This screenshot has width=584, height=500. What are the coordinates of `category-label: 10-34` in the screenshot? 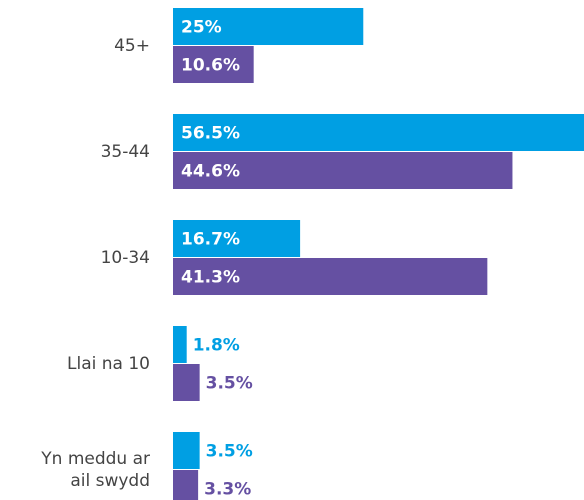 It's located at (125, 257).